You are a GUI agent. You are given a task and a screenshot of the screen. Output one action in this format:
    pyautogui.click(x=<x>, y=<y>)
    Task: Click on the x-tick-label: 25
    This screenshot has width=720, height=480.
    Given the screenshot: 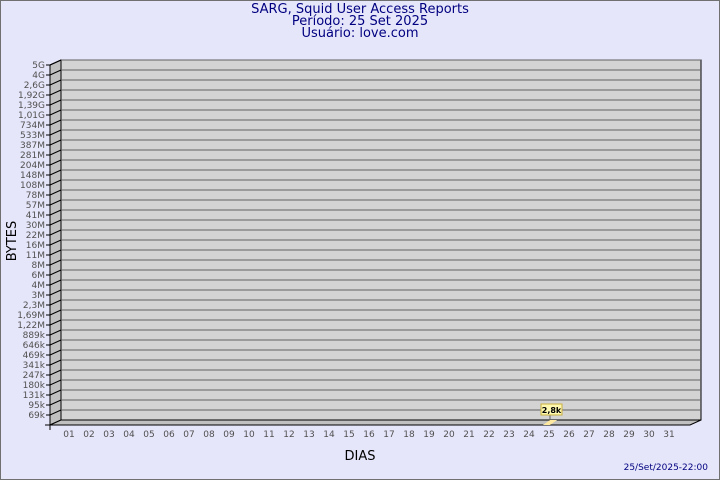 What is the action you would take?
    pyautogui.click(x=548, y=435)
    